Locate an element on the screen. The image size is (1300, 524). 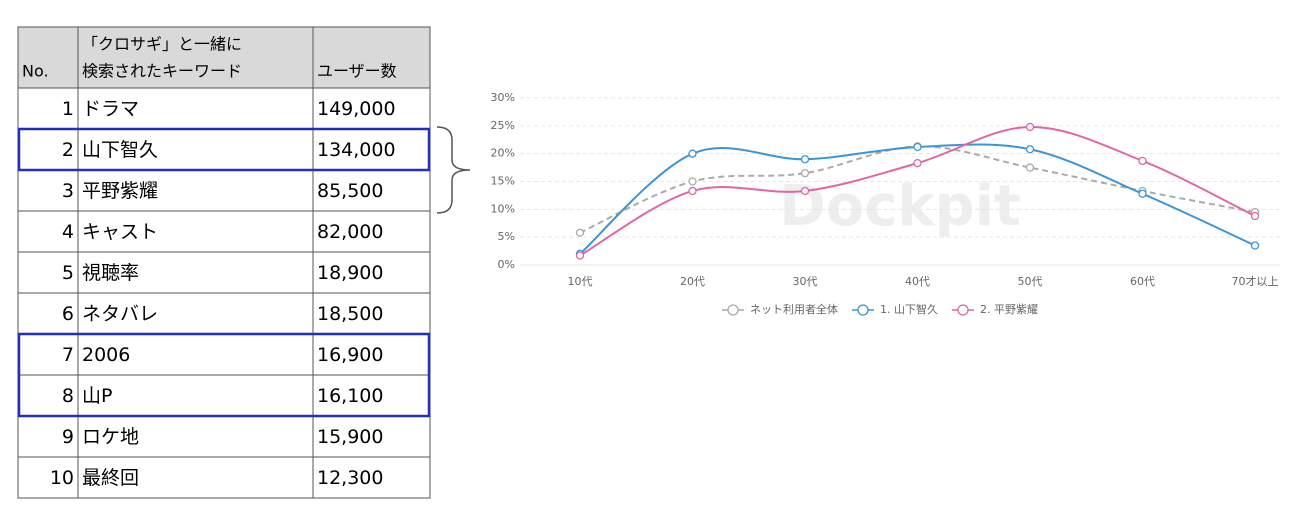
rank-cell: 10 is located at coordinates (62, 478).